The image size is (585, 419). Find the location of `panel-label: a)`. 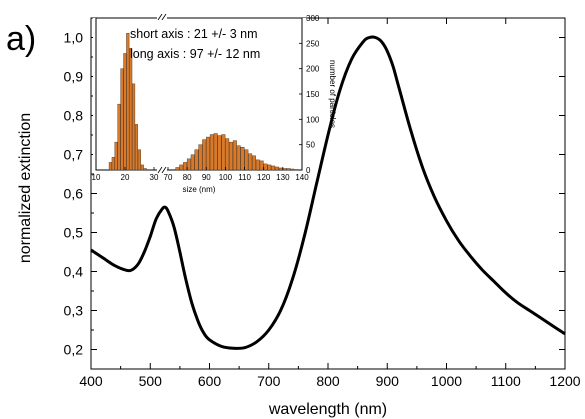

panel-label: a) is located at coordinates (21, 39).